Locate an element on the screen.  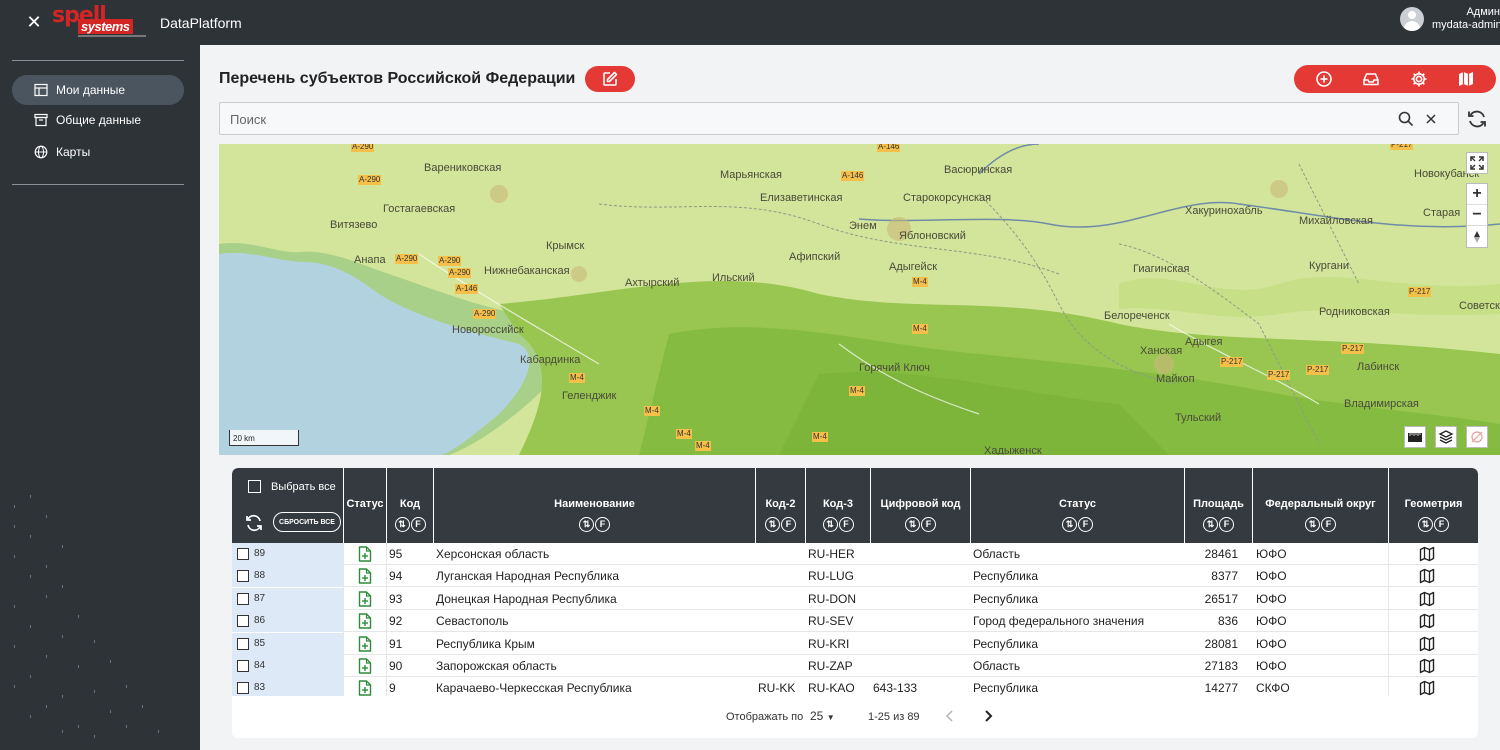
user-menu: Админ mydata-admin is located at coordinates (1450, 19).